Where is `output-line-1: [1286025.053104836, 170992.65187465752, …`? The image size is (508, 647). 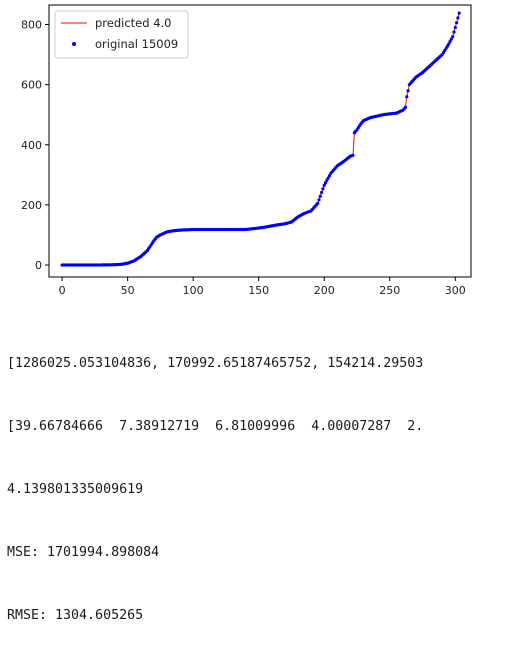 output-line-1: [1286025.053104836, 170992.65187465752, … is located at coordinates (215, 363).